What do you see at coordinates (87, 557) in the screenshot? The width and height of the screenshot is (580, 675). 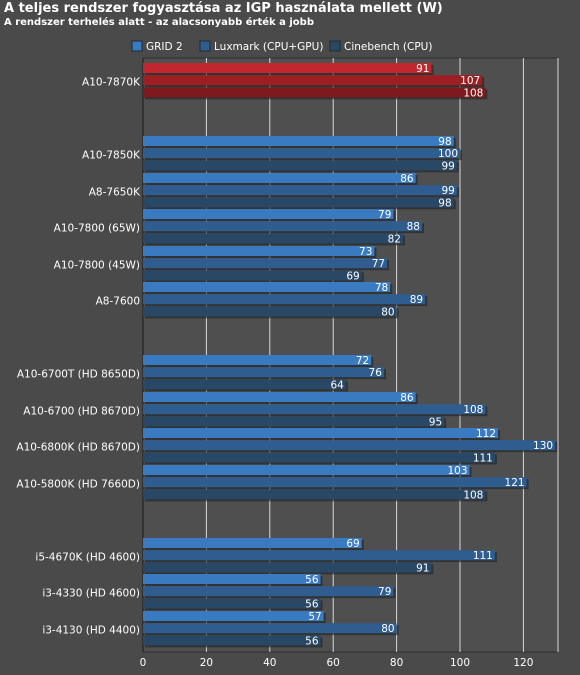 I see `category-label: i5-4670K (HD 4600)` at bounding box center [87, 557].